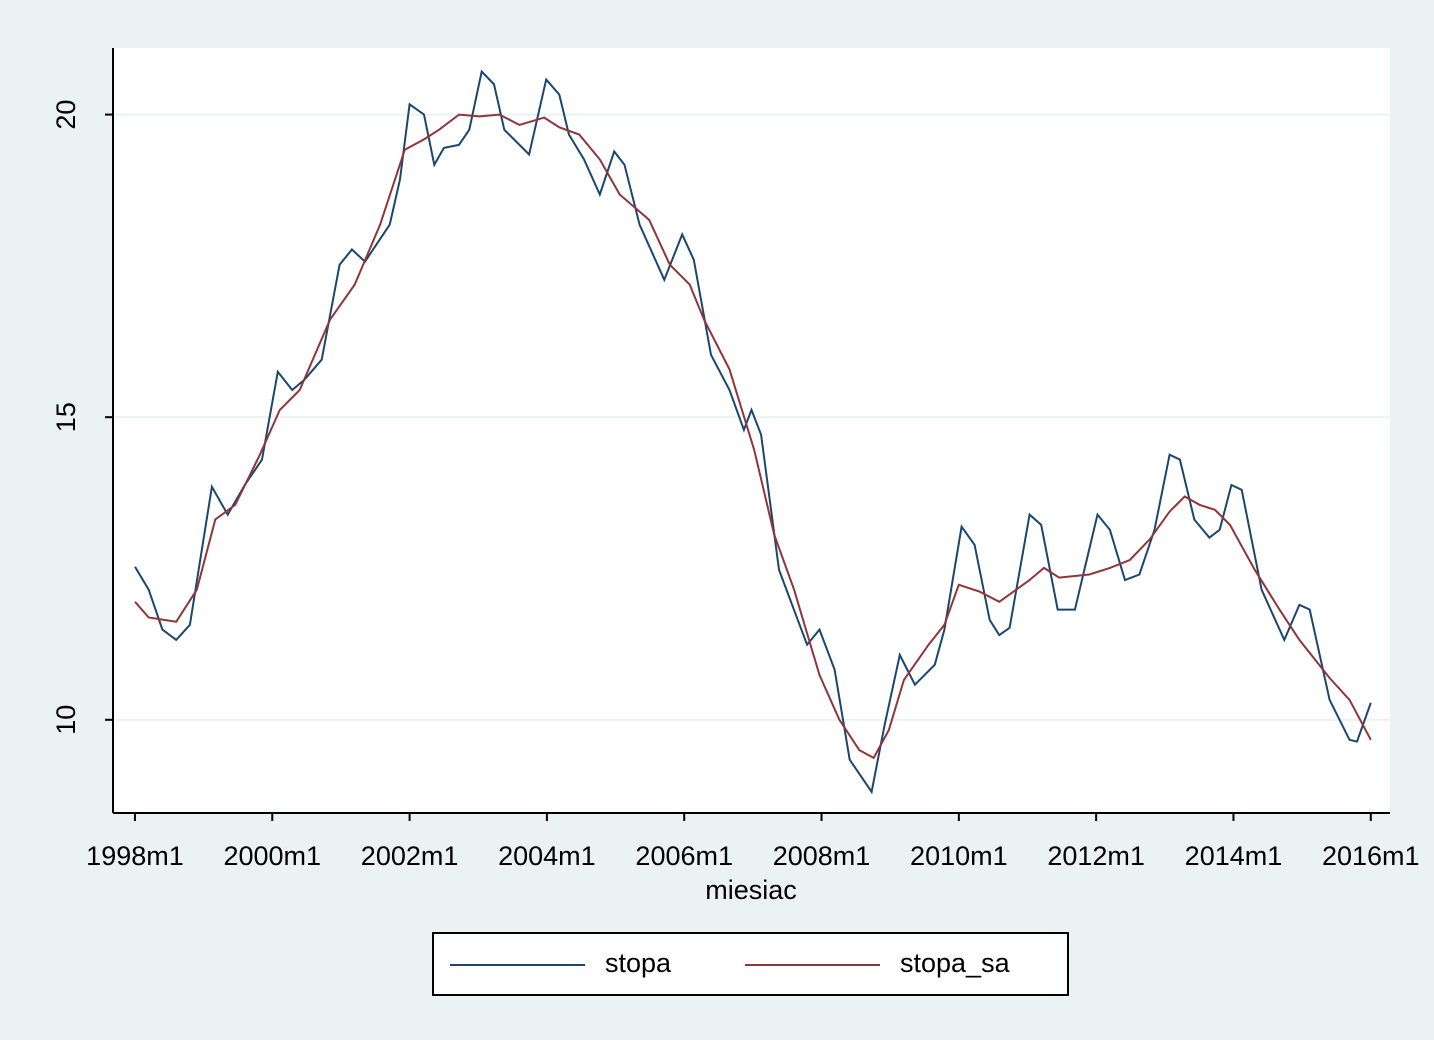 The image size is (1434, 1040). What do you see at coordinates (66, 115) in the screenshot?
I see `y-tick-label: 20` at bounding box center [66, 115].